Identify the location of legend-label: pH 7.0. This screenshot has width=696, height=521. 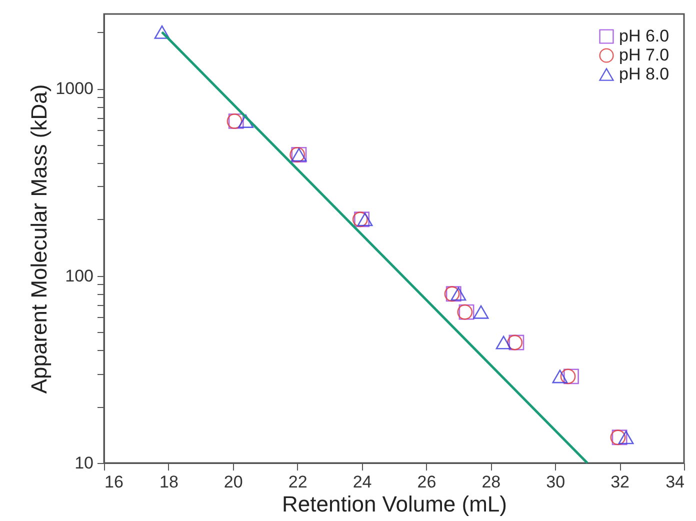
(644, 55).